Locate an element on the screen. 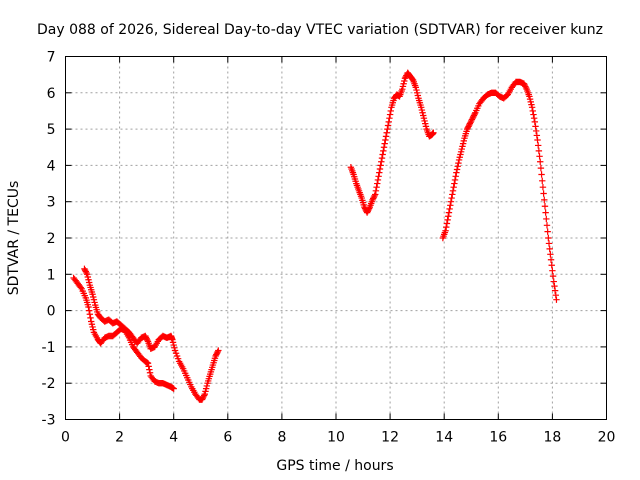 This screenshot has height=480, width=640. x-tick-labels: 0 2 4 6 8 10 12 14 16 18 20 is located at coordinates (338, 438).